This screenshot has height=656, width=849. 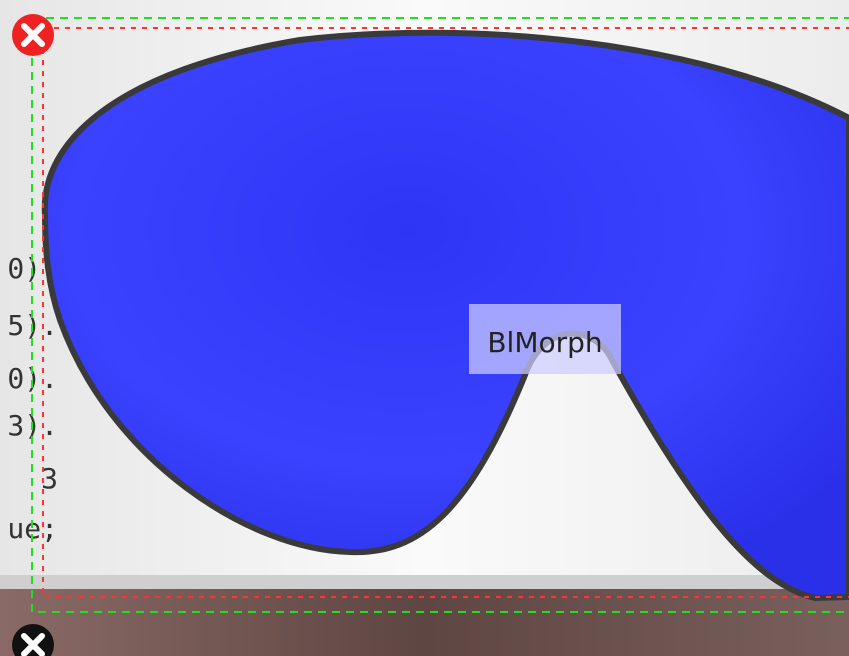 What do you see at coordinates (49, 478) in the screenshot?
I see `code-line: 3` at bounding box center [49, 478].